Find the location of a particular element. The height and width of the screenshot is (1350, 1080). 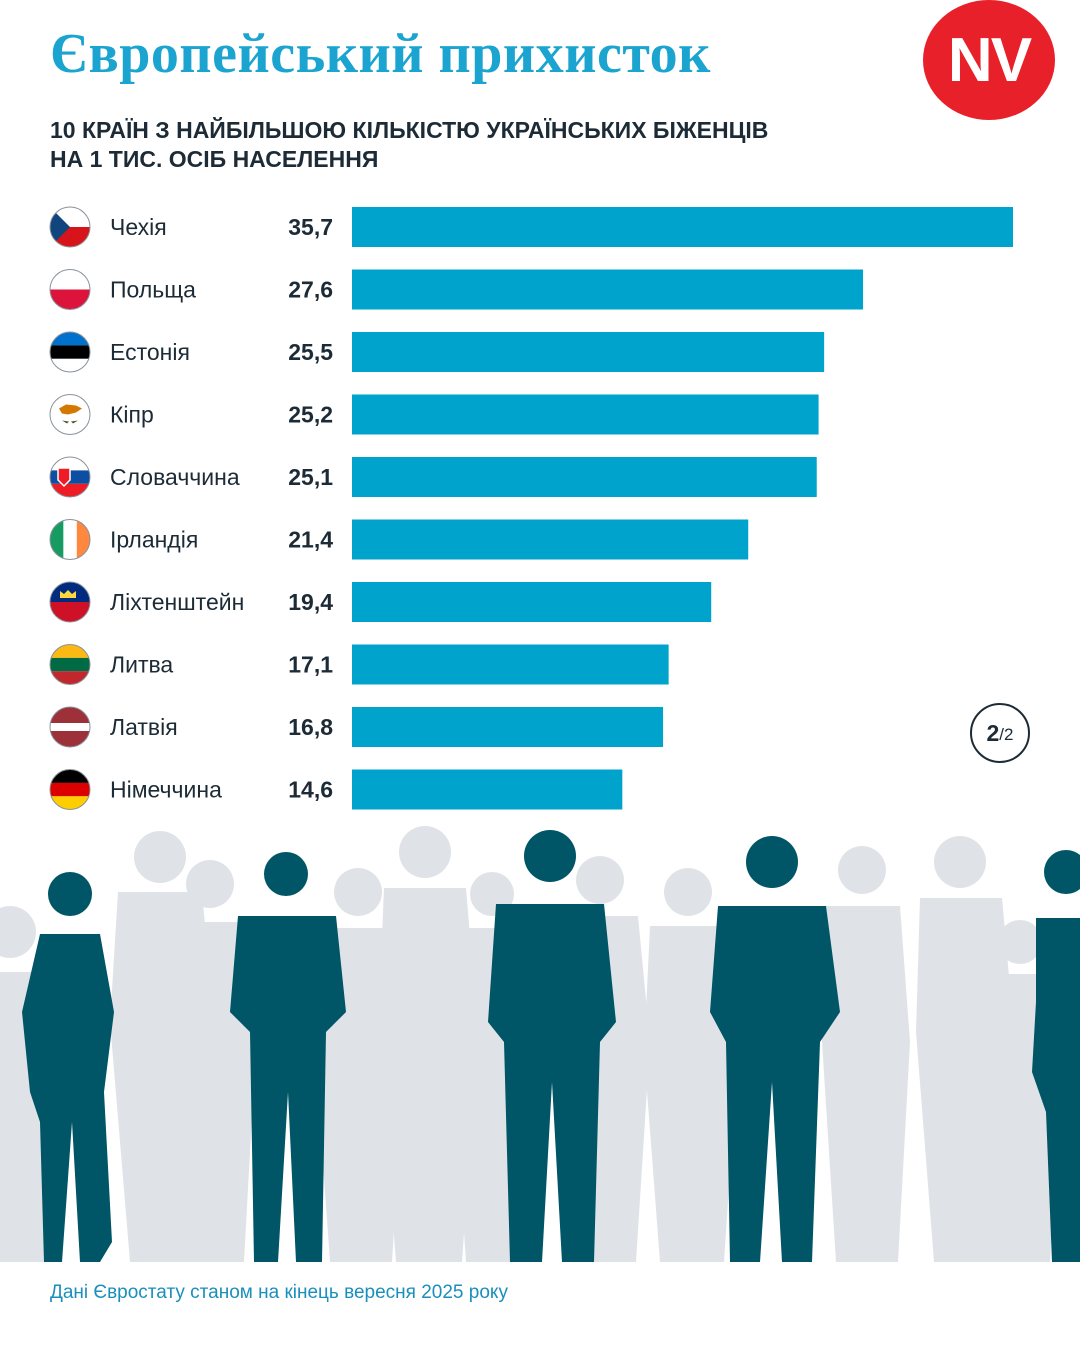

page-indicator: 2/2 is located at coordinates (1000, 733).